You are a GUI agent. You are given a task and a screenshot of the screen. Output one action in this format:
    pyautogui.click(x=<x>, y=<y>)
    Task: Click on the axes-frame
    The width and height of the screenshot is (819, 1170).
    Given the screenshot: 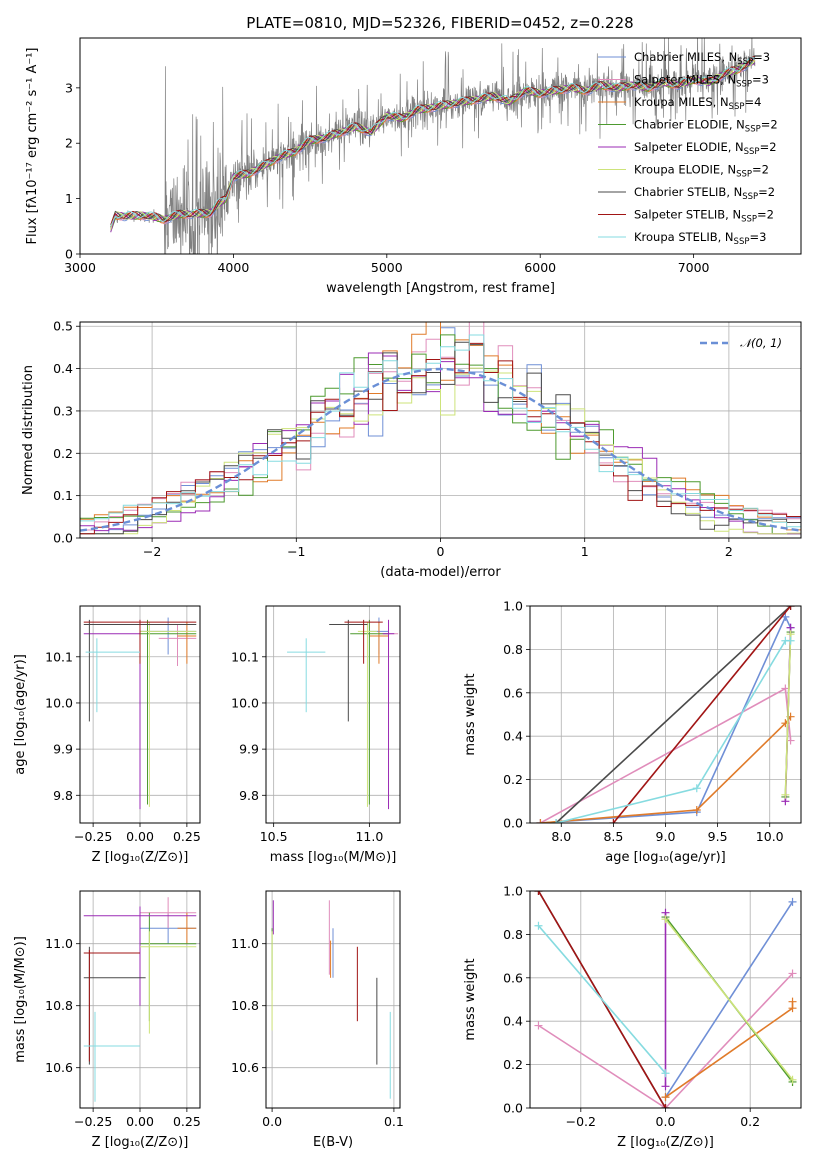 What is the action you would take?
    pyautogui.click(x=333, y=714)
    